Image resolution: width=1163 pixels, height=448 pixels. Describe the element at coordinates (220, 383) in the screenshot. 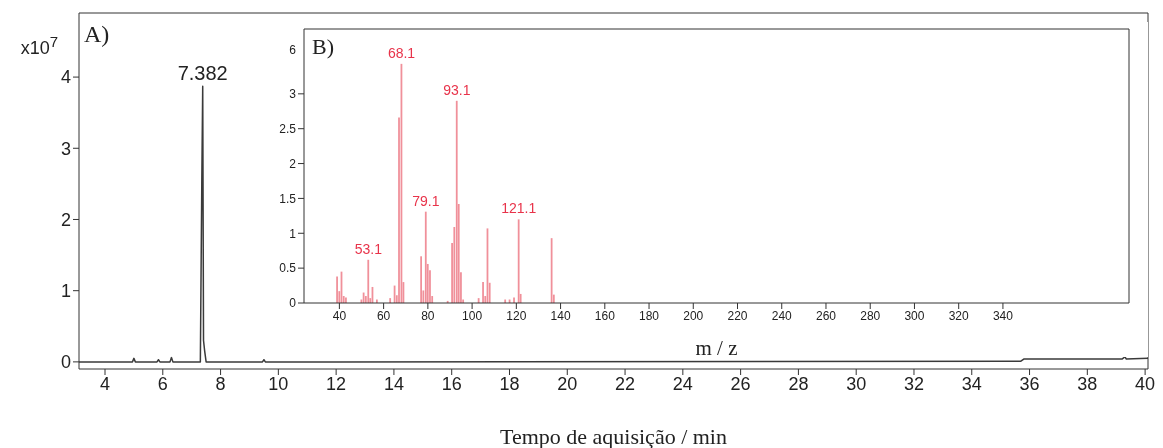

I see `x-tick-label: 8` at that location.